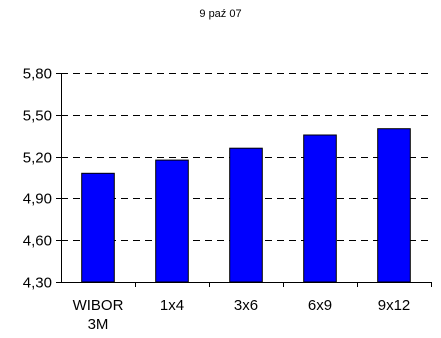  Describe the element at coordinates (37, 179) in the screenshot. I see `y-tick-labels: 4,30 4,60 4,90 5,20 5,50 5,80` at that location.